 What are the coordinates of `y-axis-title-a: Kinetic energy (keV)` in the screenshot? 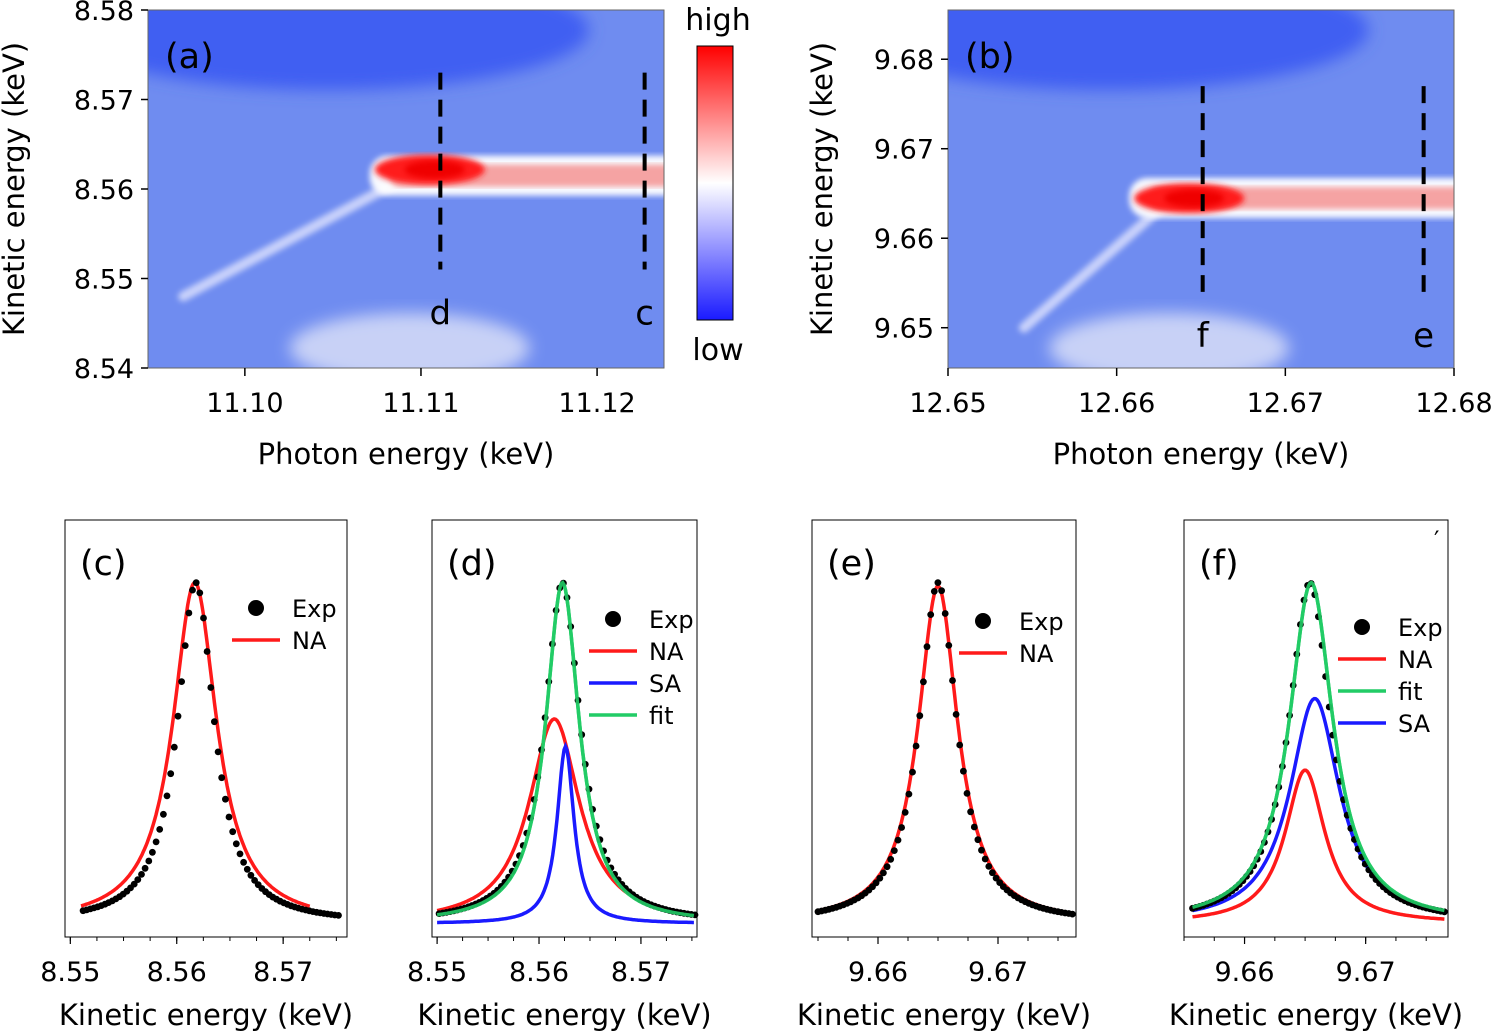 It's located at (15, 189).